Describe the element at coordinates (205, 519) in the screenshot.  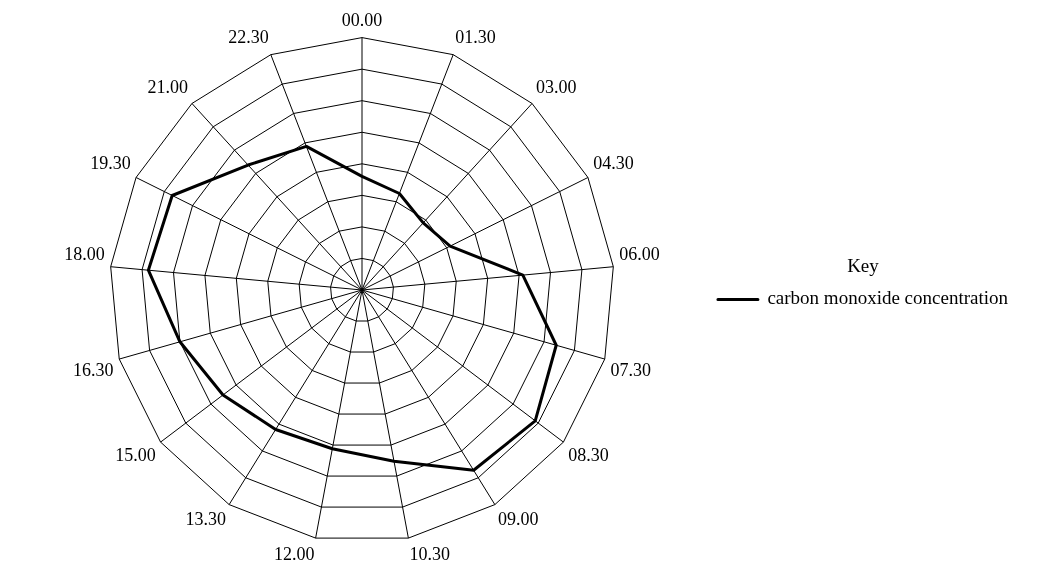
I see `spoke-label: 13.30` at that location.